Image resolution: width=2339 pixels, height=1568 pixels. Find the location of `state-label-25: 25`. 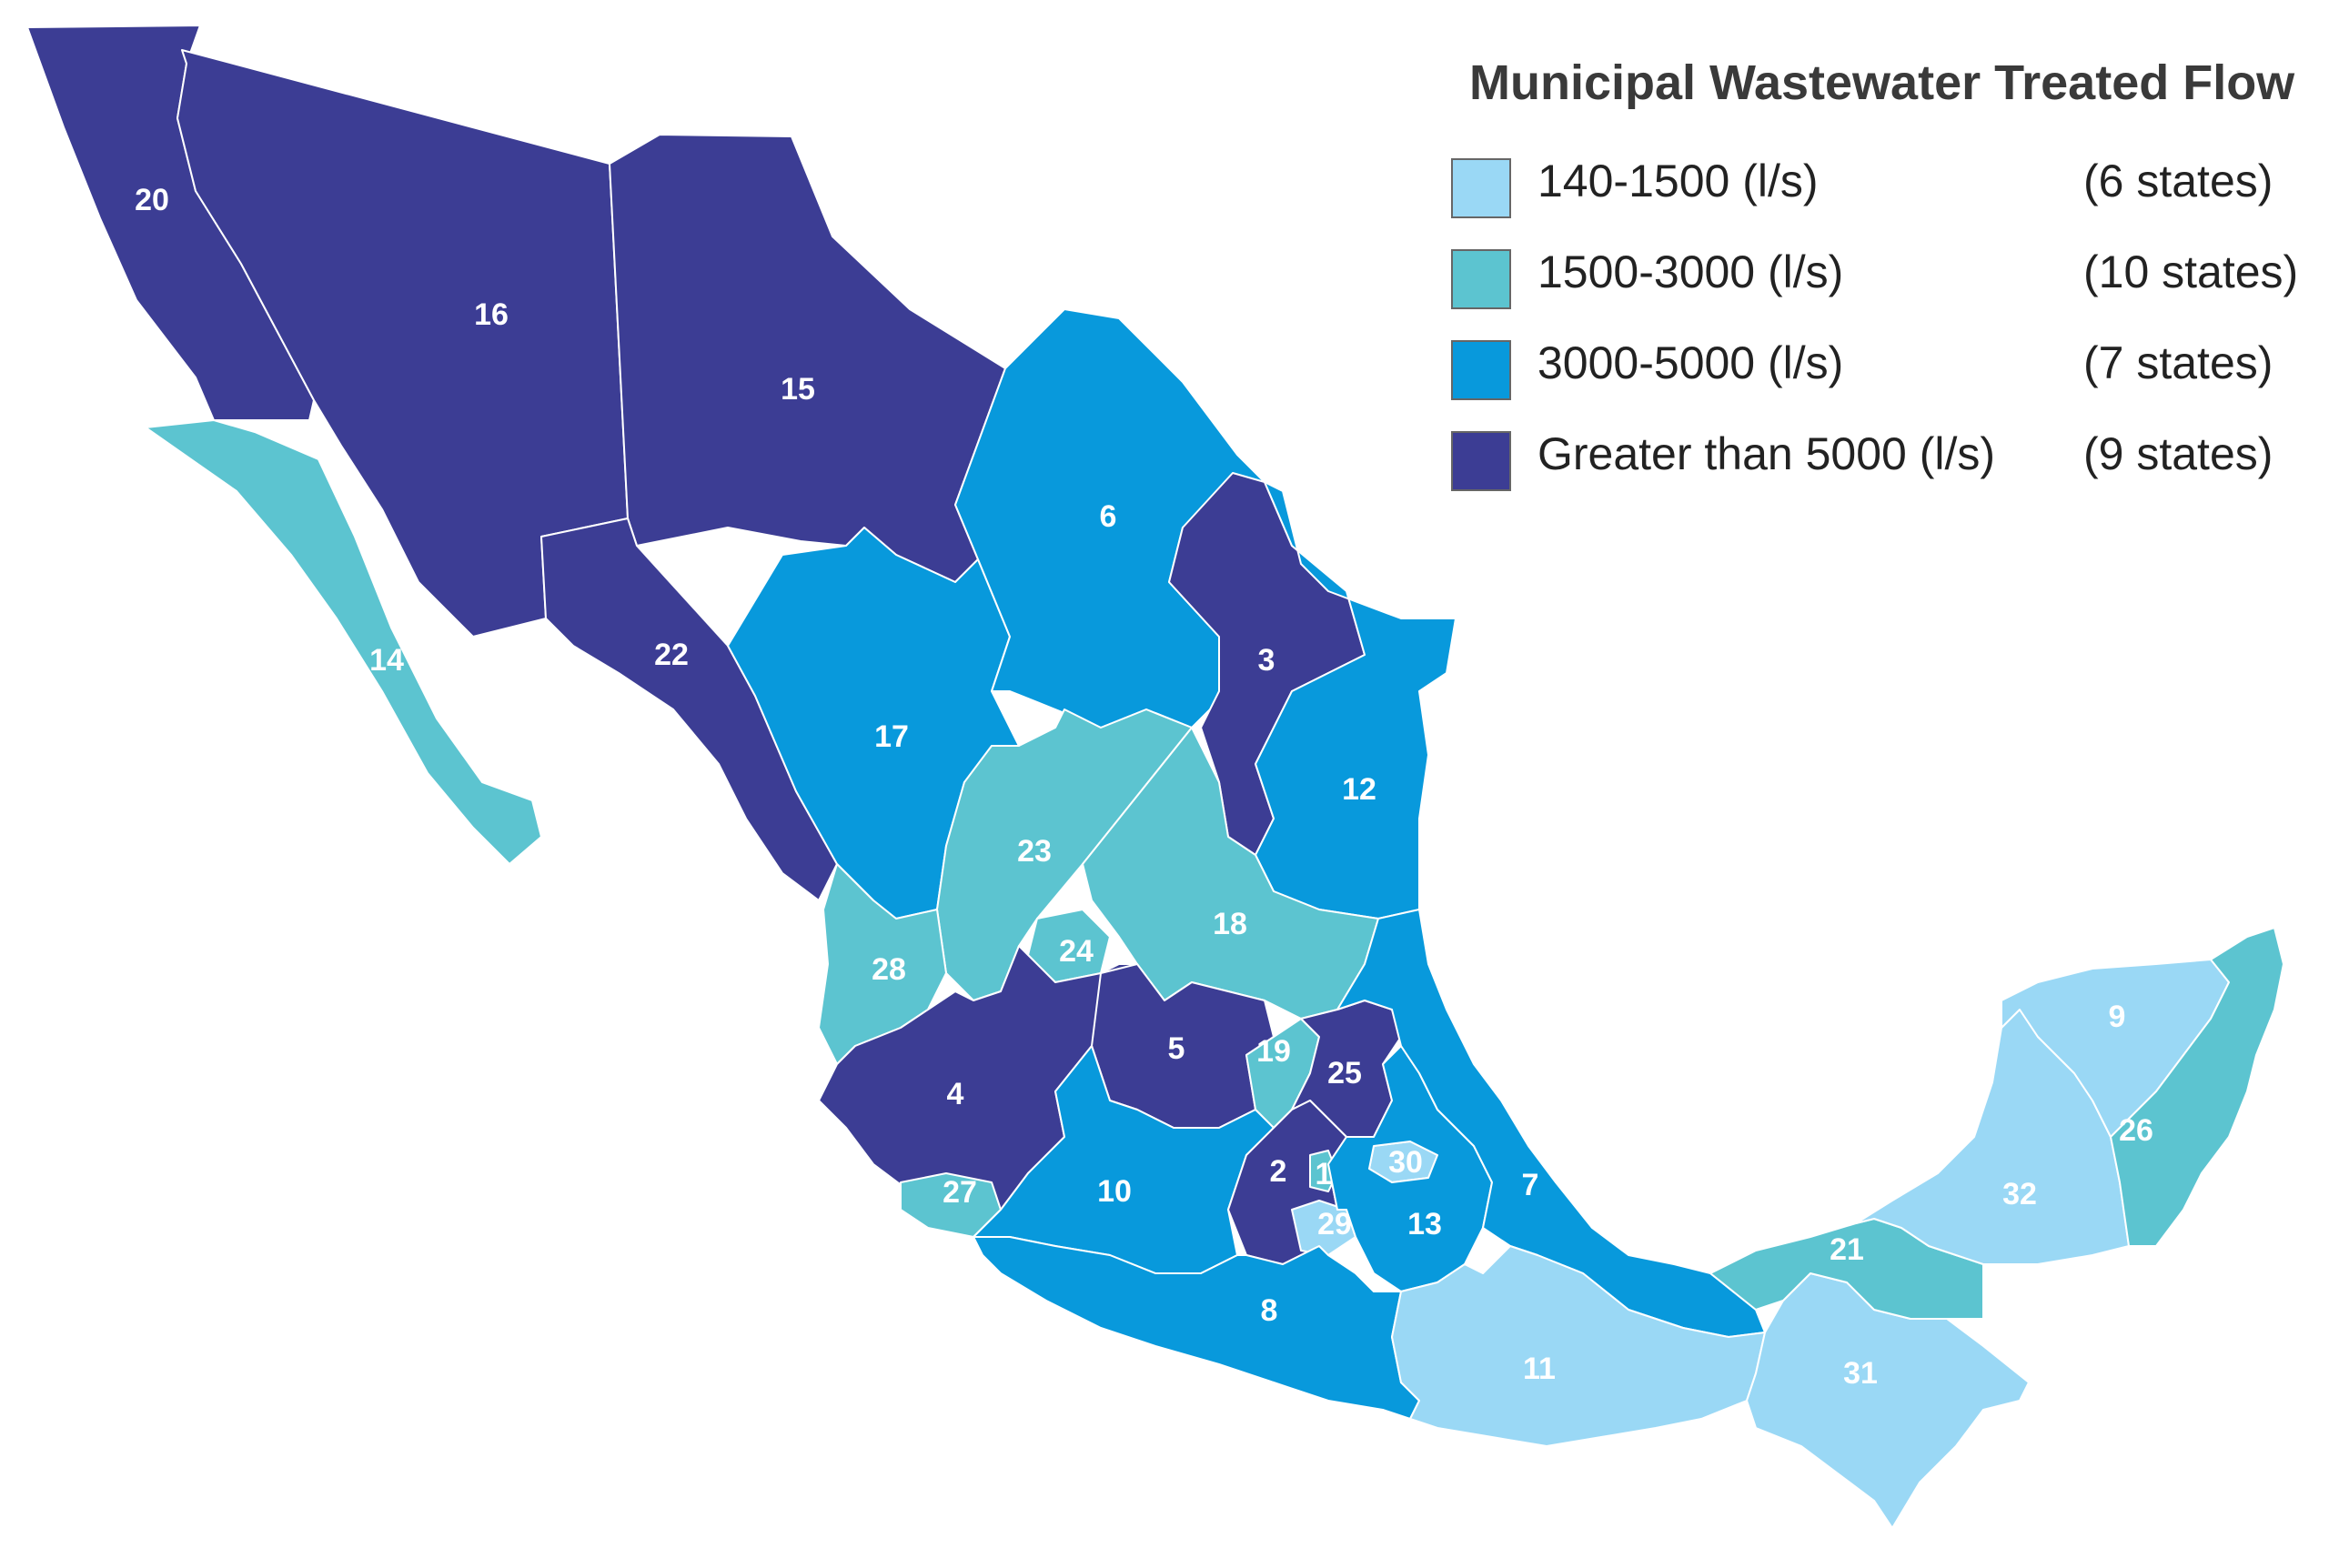

state-label-25: 25 is located at coordinates (1344, 1073).